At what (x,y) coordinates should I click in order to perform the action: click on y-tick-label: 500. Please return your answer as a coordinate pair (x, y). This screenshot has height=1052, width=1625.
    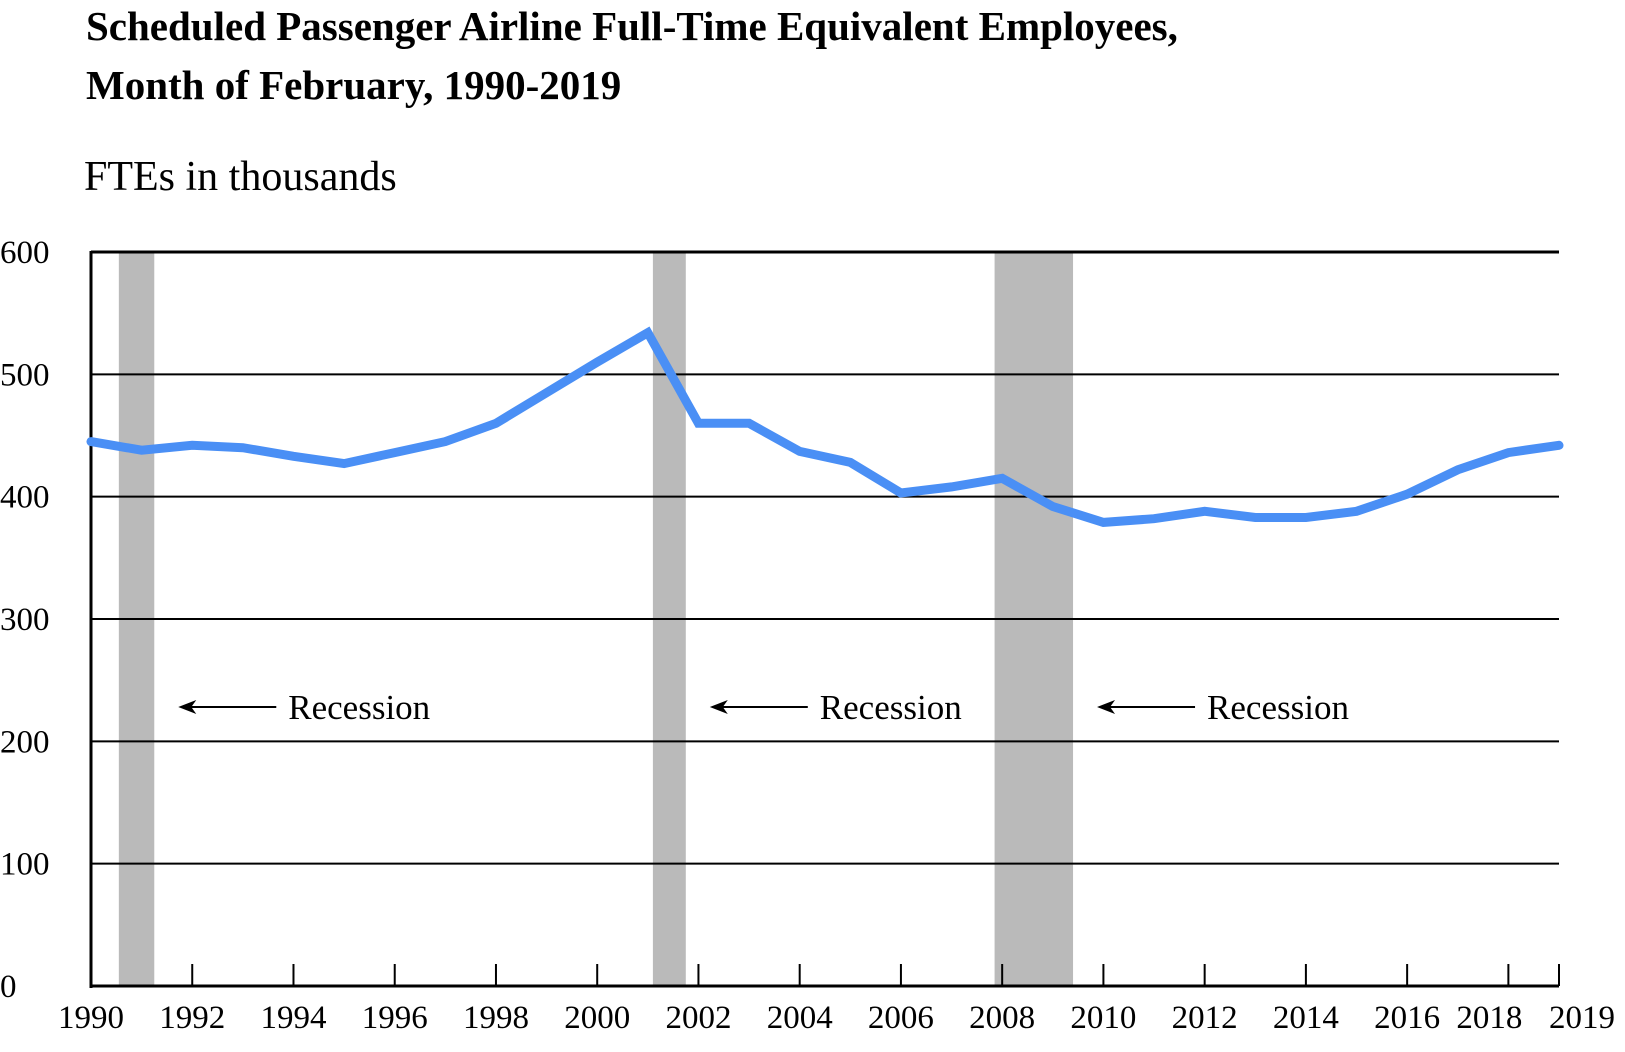
    Looking at the image, I should click on (25, 375).